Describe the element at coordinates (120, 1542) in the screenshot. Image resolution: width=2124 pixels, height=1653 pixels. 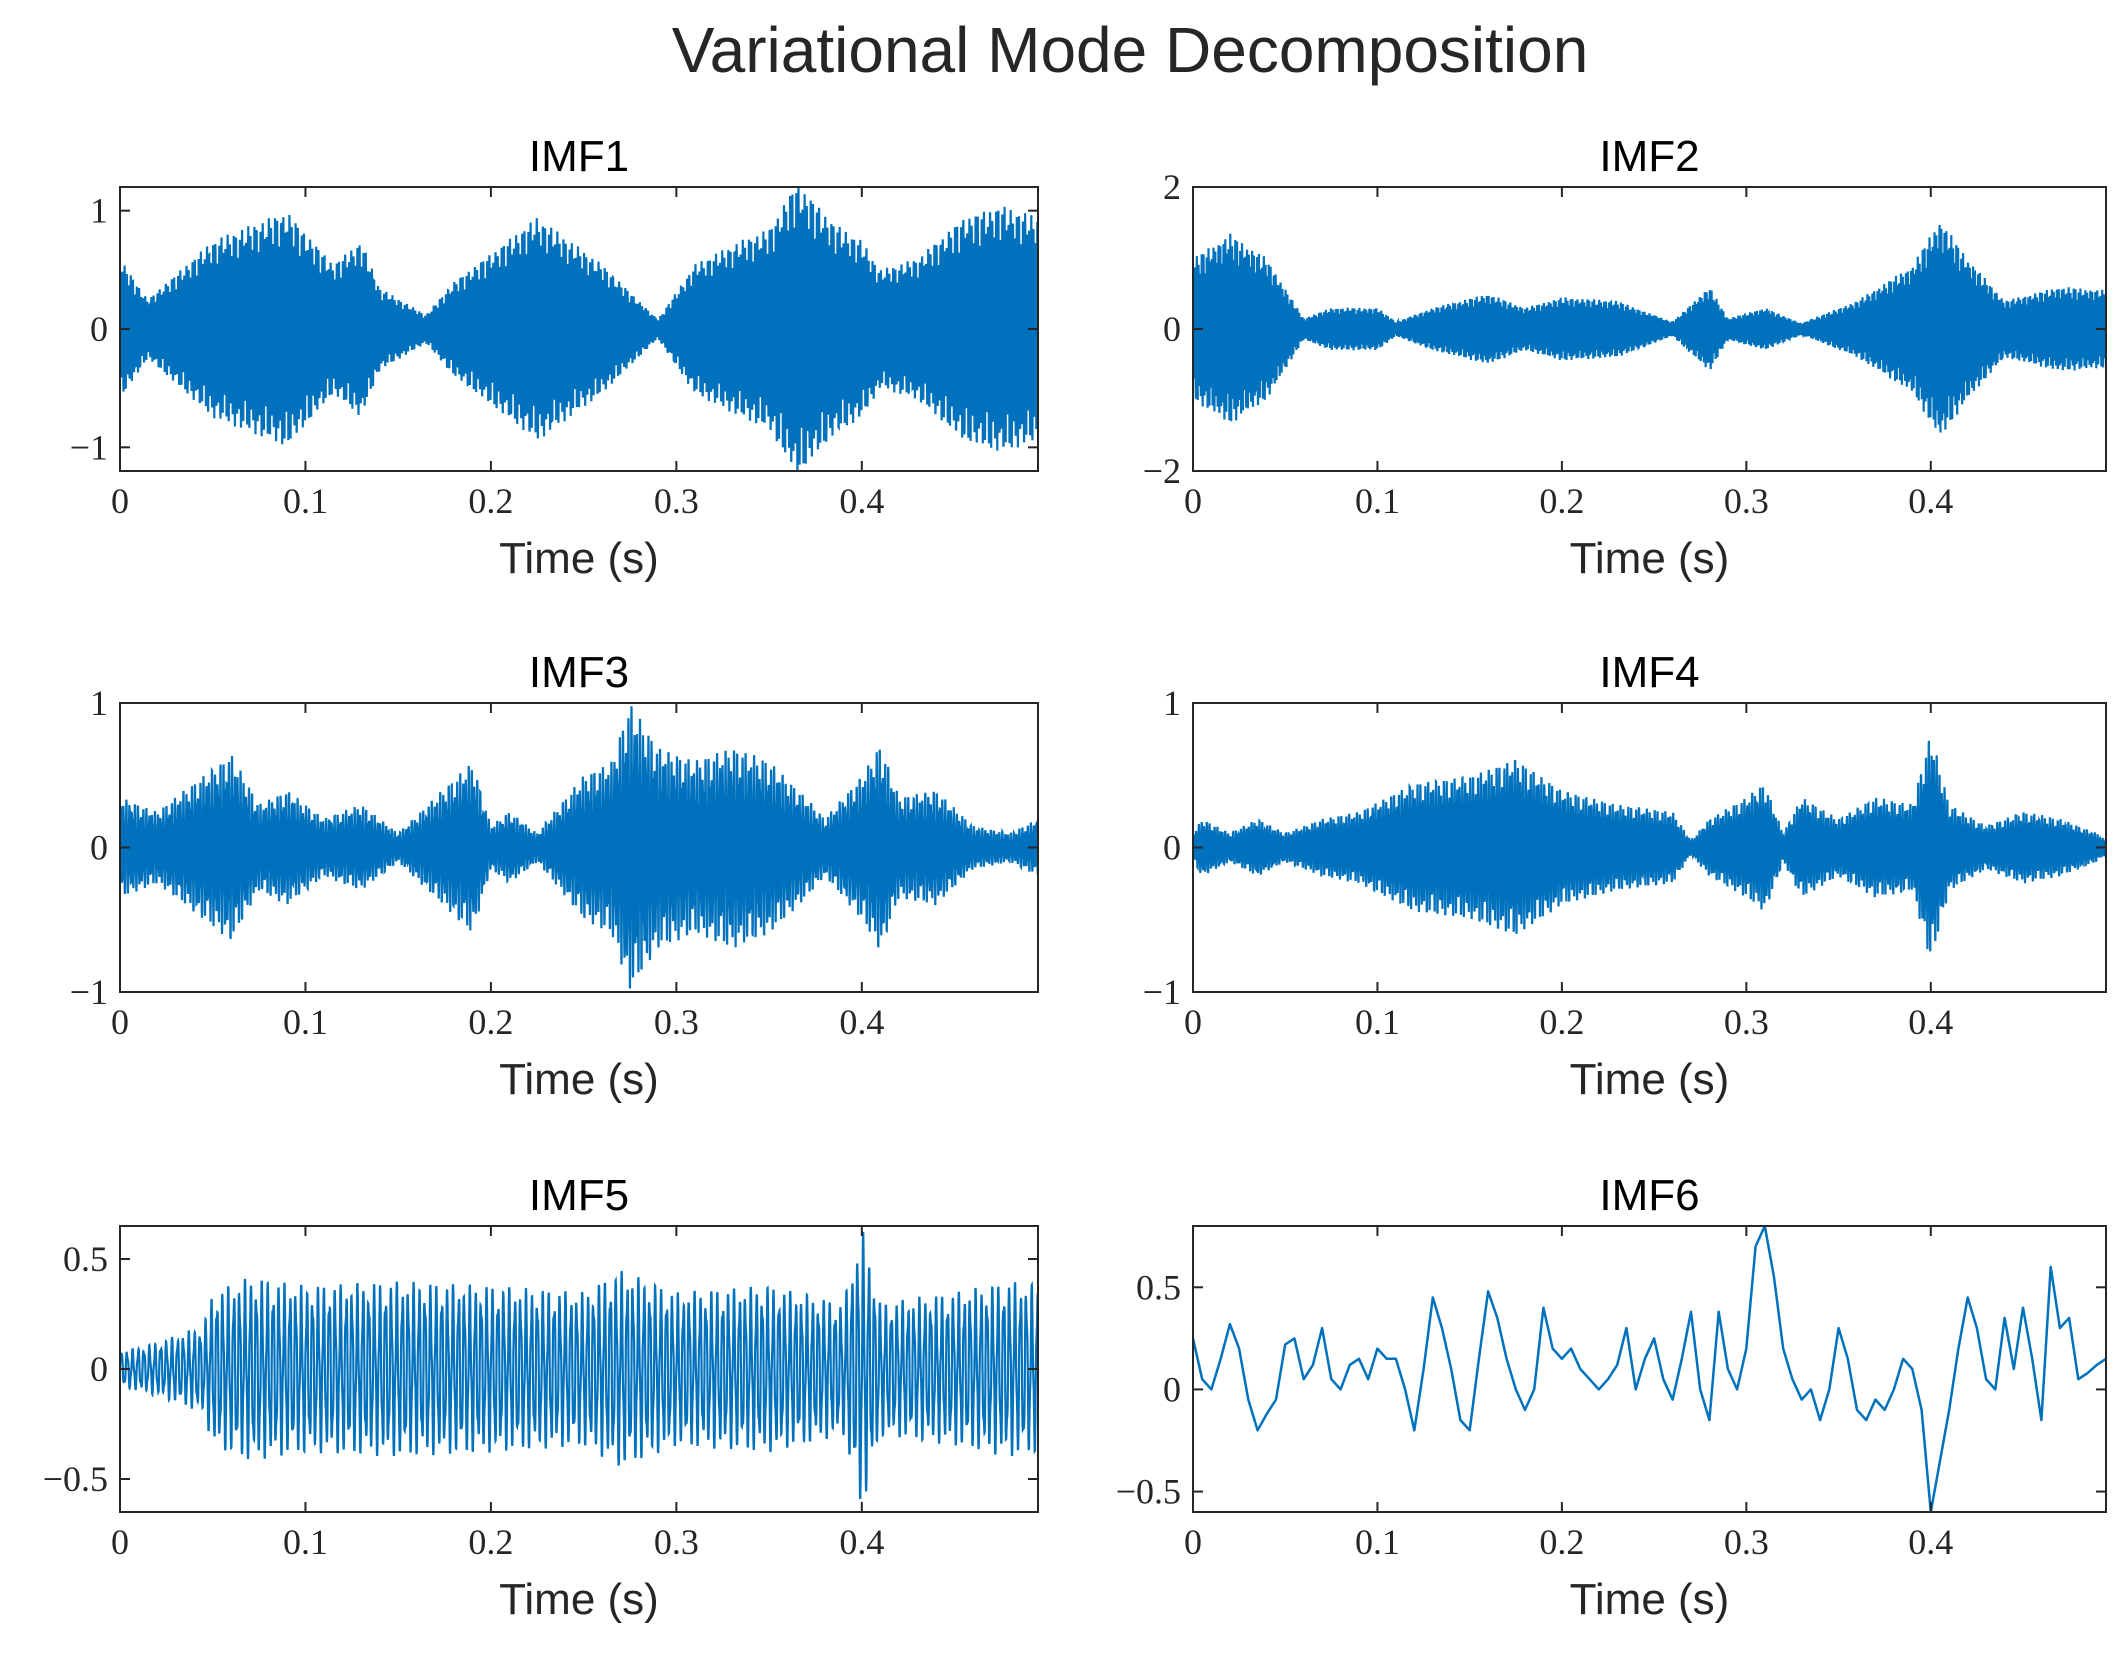
I see `imf5-xtick-label: 0` at that location.